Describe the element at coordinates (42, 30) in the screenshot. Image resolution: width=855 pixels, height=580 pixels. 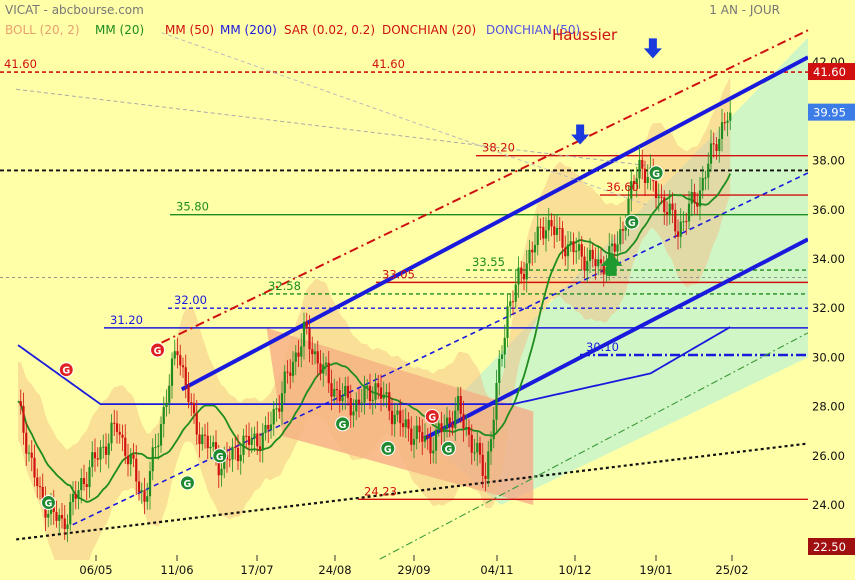
I see `legend-item: BOLL (20, 2)` at that location.